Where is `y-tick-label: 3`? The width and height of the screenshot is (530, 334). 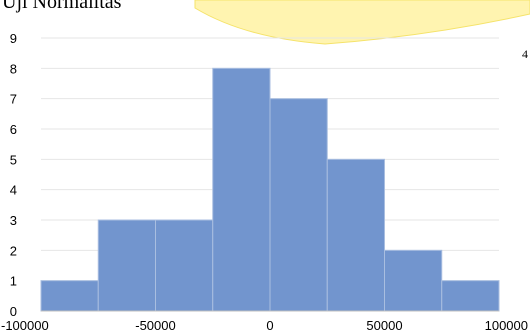
y-tick-label: 3 is located at coordinates (13, 220).